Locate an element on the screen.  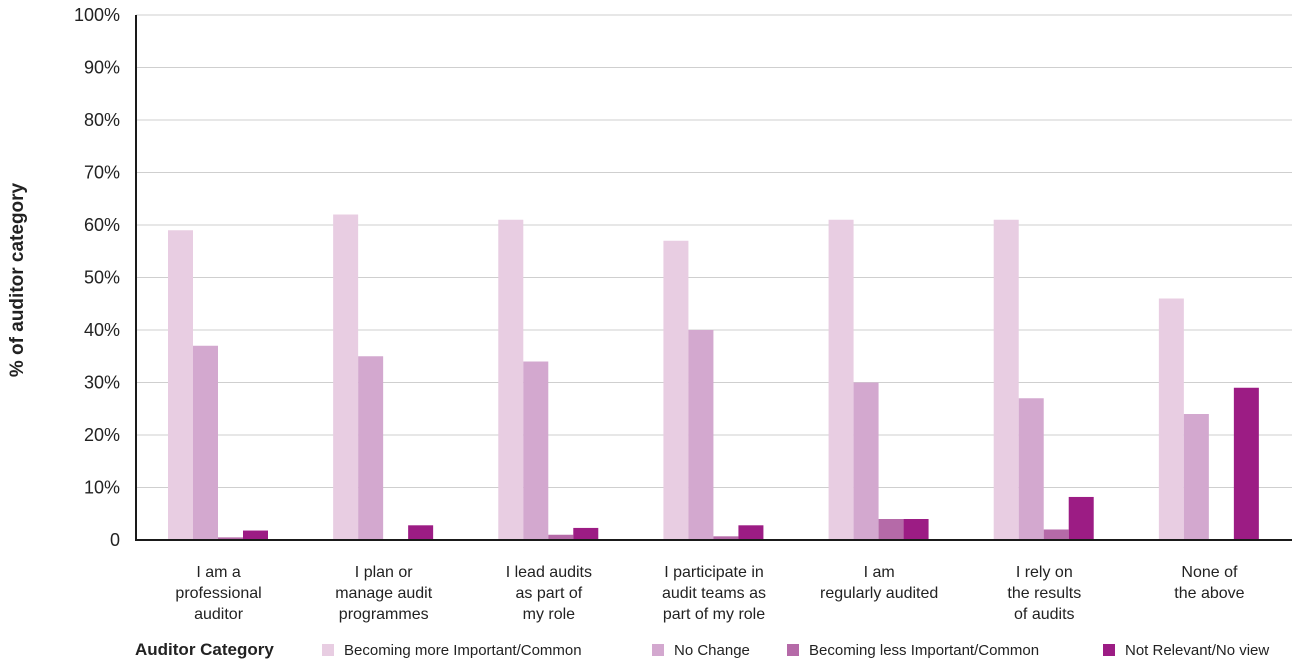
legend-item-more-important: Becoming more Important/Common is located at coordinates (452, 650).